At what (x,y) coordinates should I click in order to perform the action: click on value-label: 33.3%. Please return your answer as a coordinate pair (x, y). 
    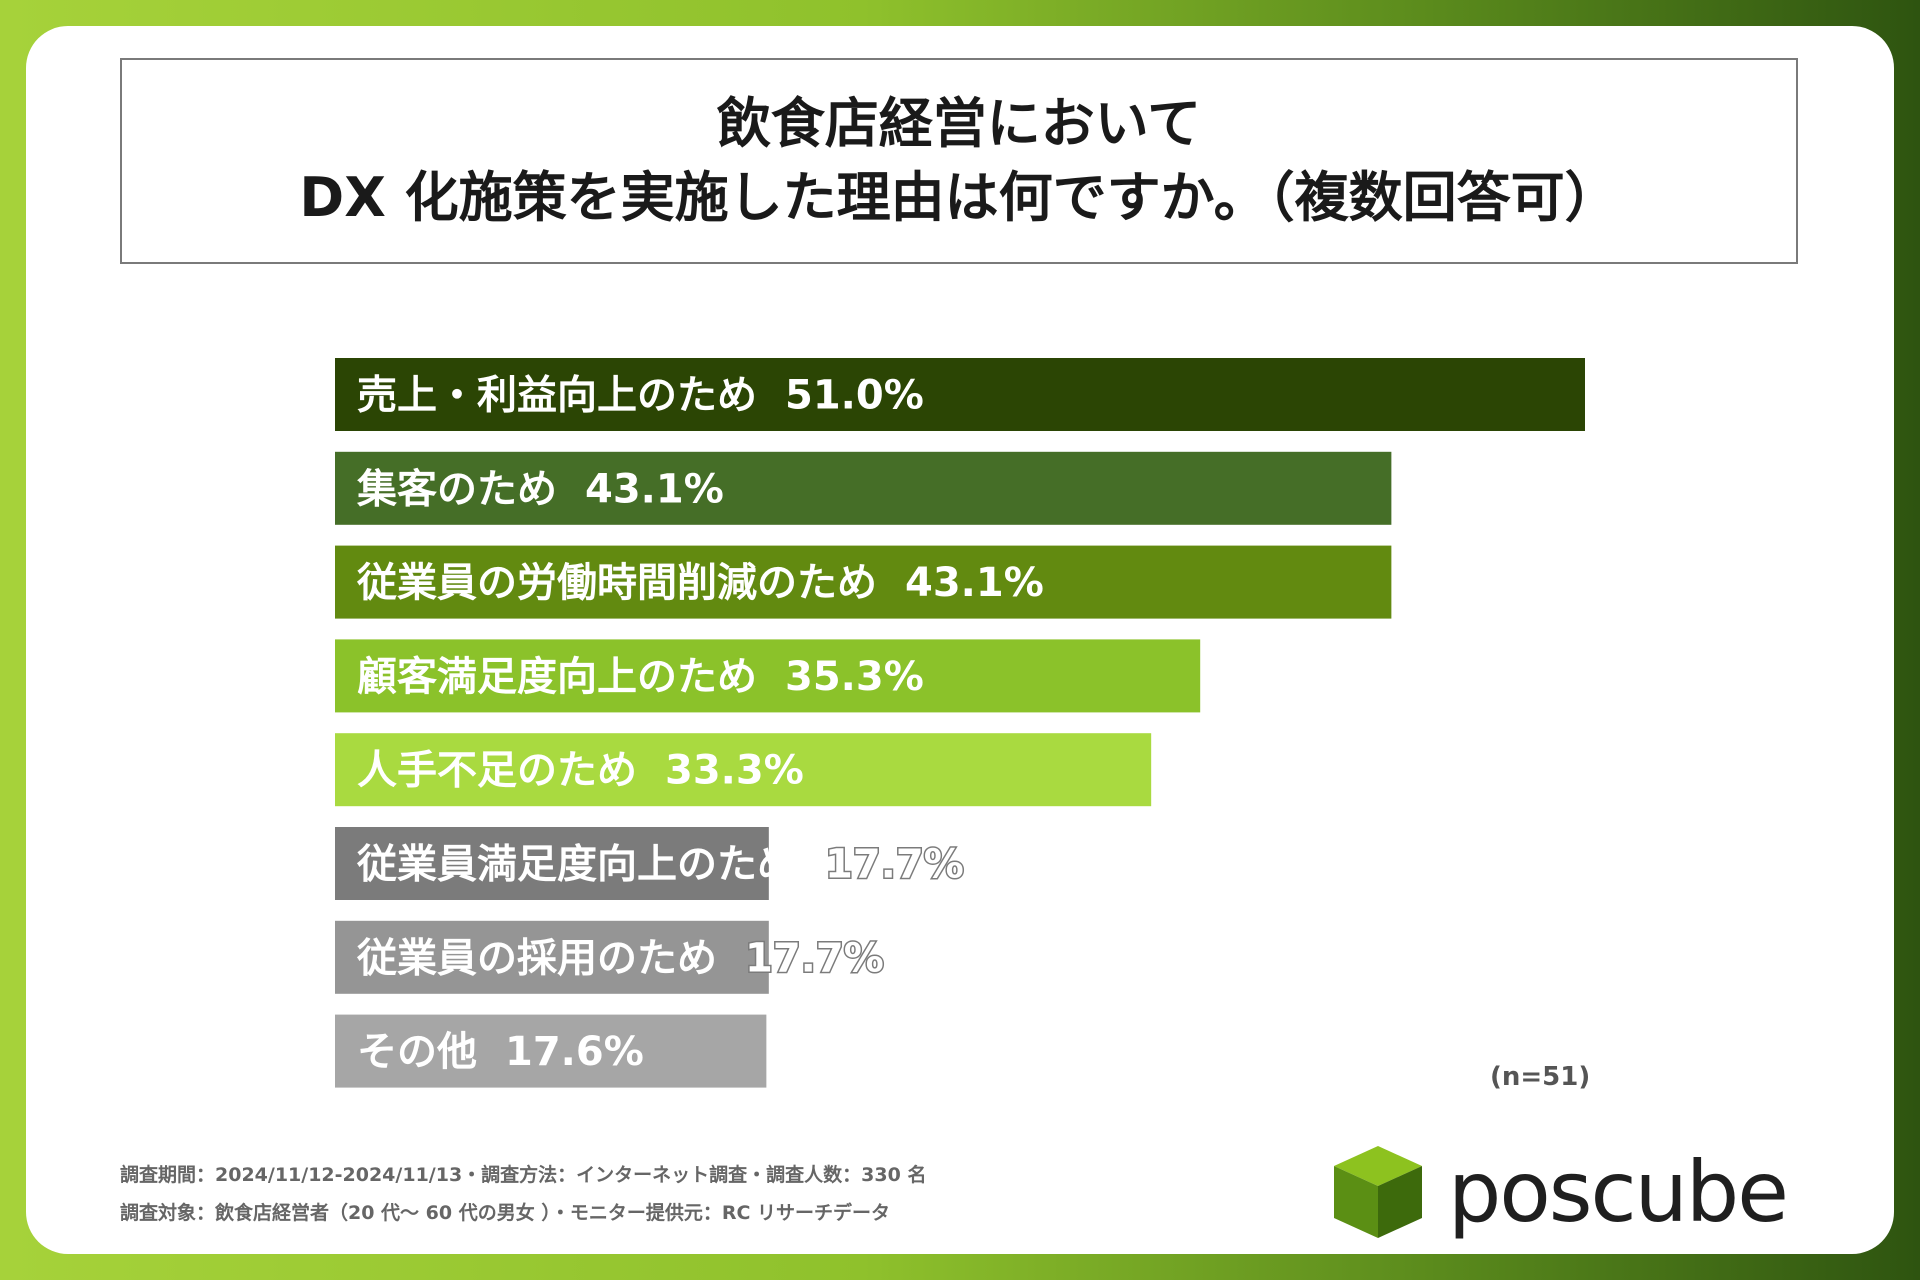
    Looking at the image, I should click on (734, 771).